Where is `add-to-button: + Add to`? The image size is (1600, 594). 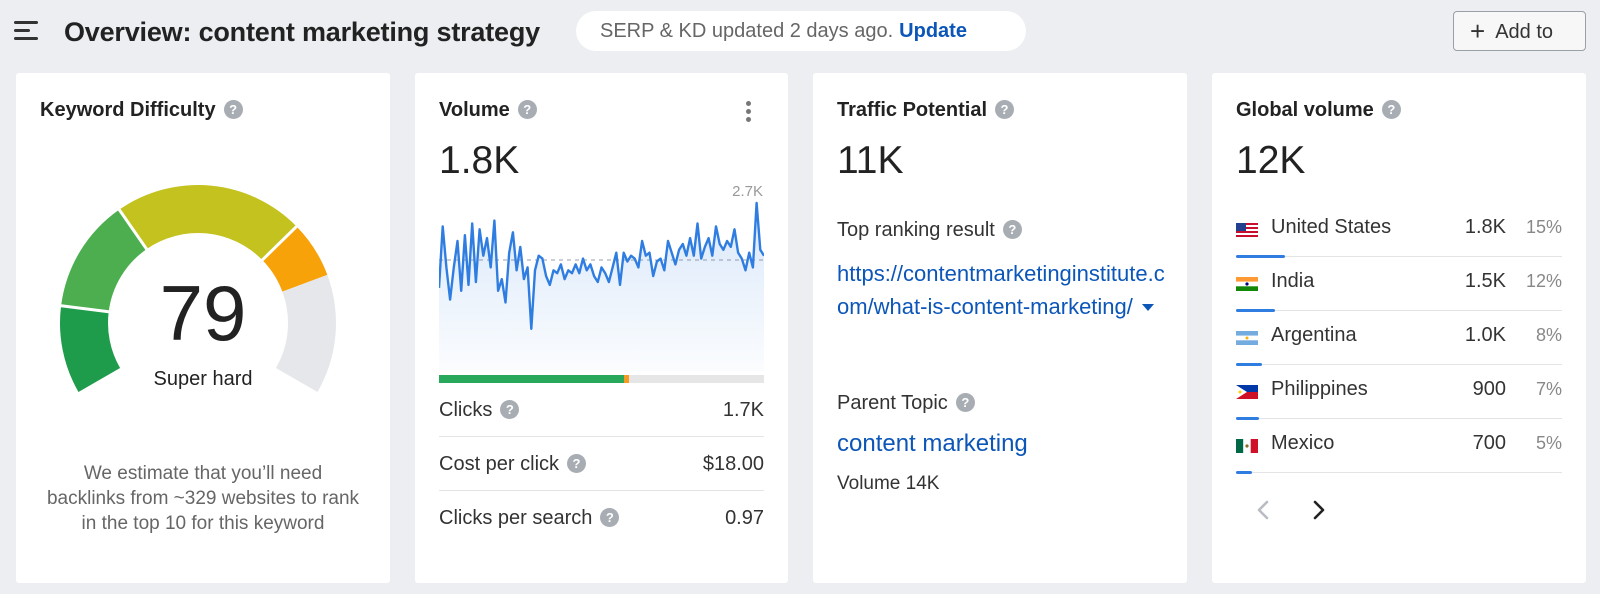 add-to-button: + Add to is located at coordinates (1519, 31).